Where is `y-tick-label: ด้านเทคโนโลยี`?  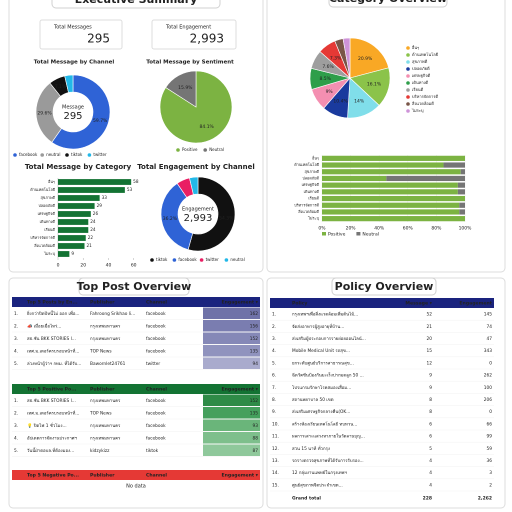 y-tick-label: ด้านเทคโนโลยี is located at coordinates (42, 189).